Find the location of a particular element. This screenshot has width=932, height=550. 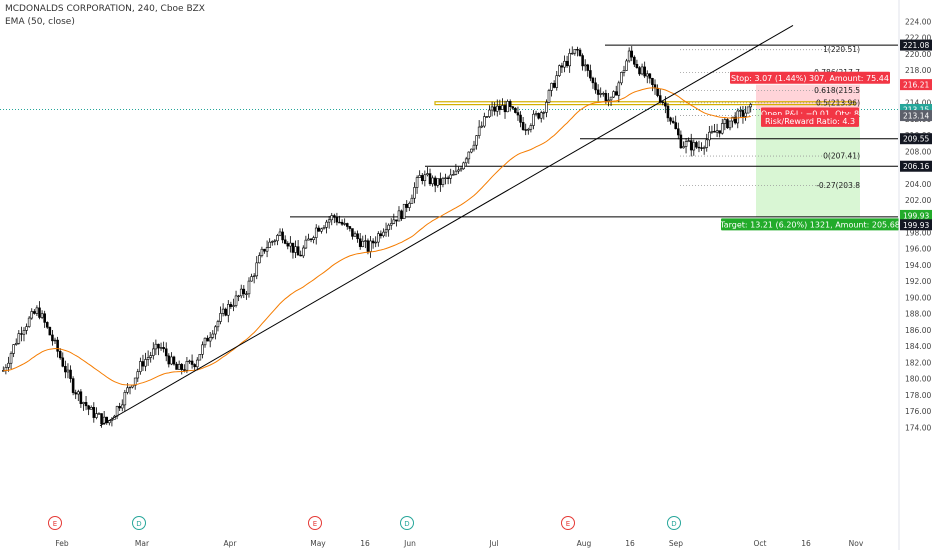

fib-level-label: 1(220.51) is located at coordinates (841, 49).